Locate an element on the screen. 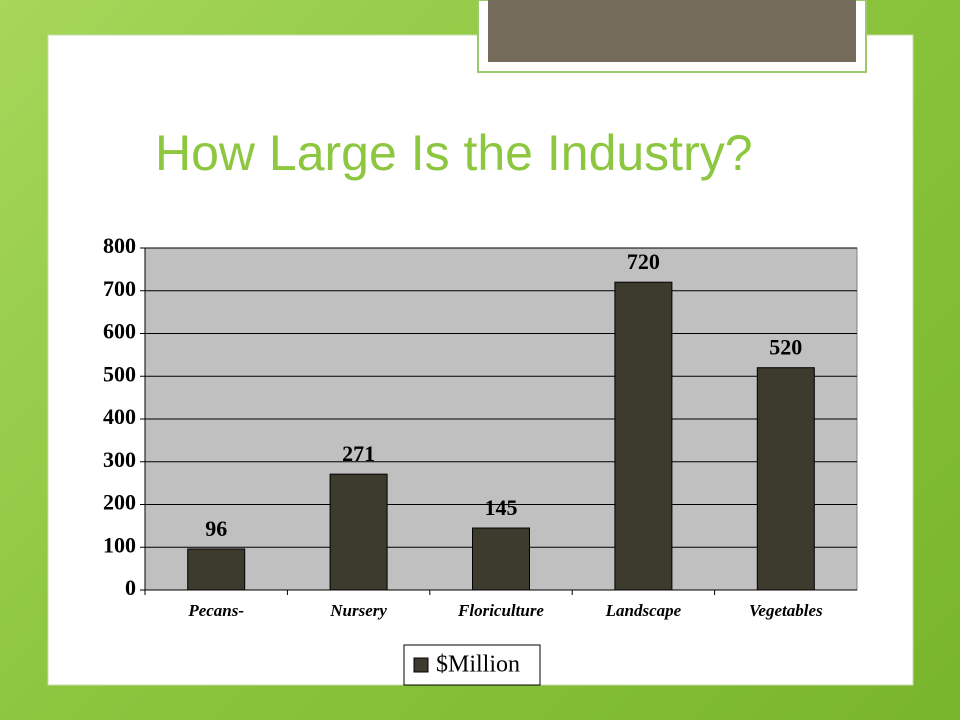  legend-swatch is located at coordinates (421, 665).